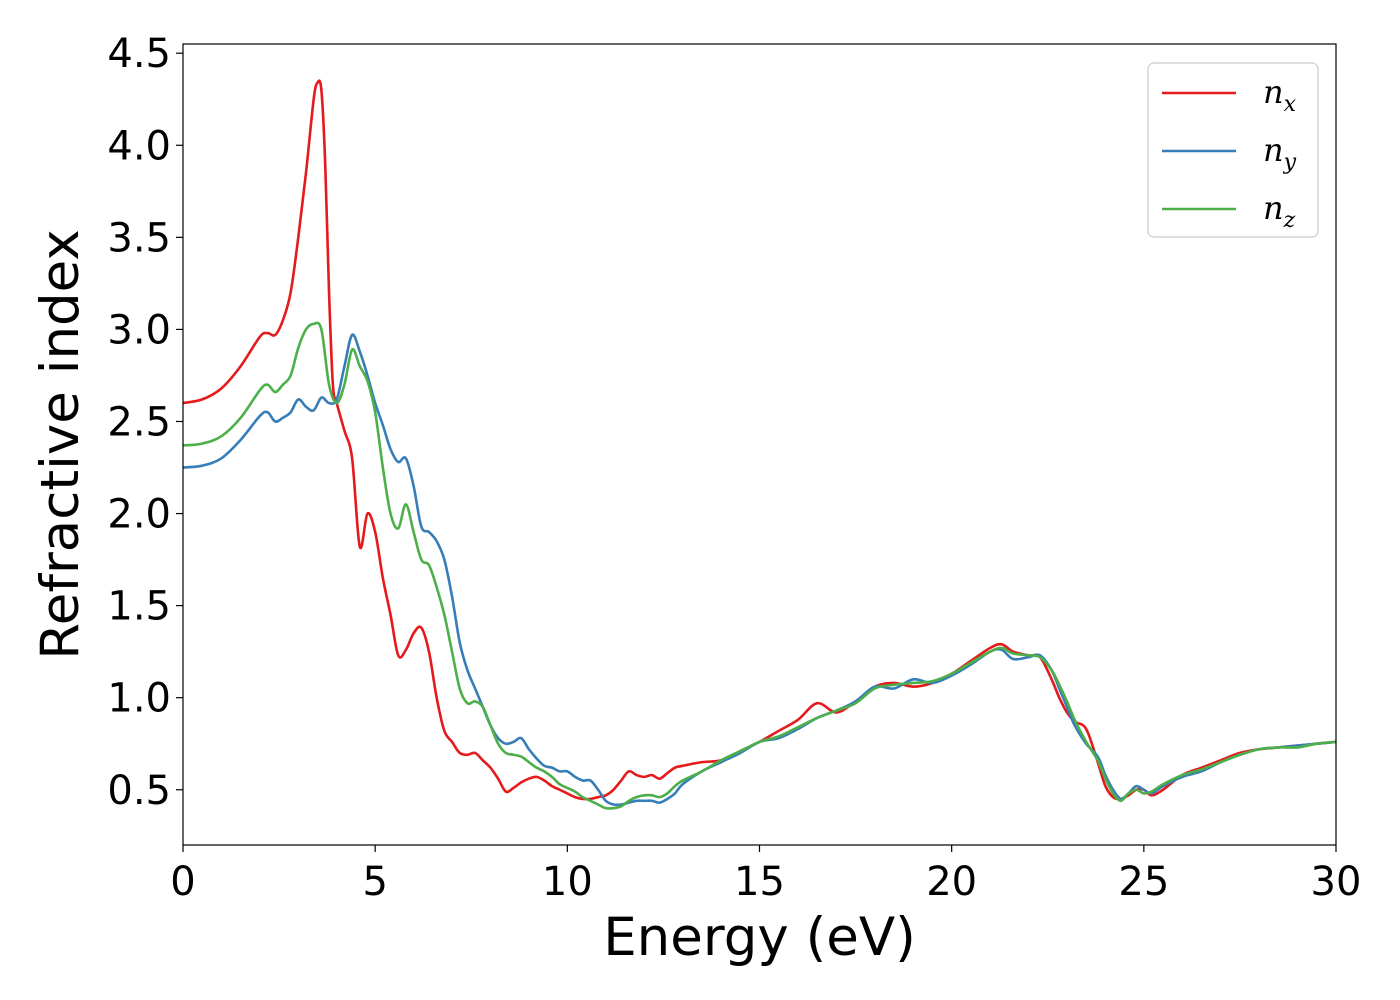 The height and width of the screenshot is (1000, 1400). I want to click on x-tick-label: 25, so click(1143, 882).